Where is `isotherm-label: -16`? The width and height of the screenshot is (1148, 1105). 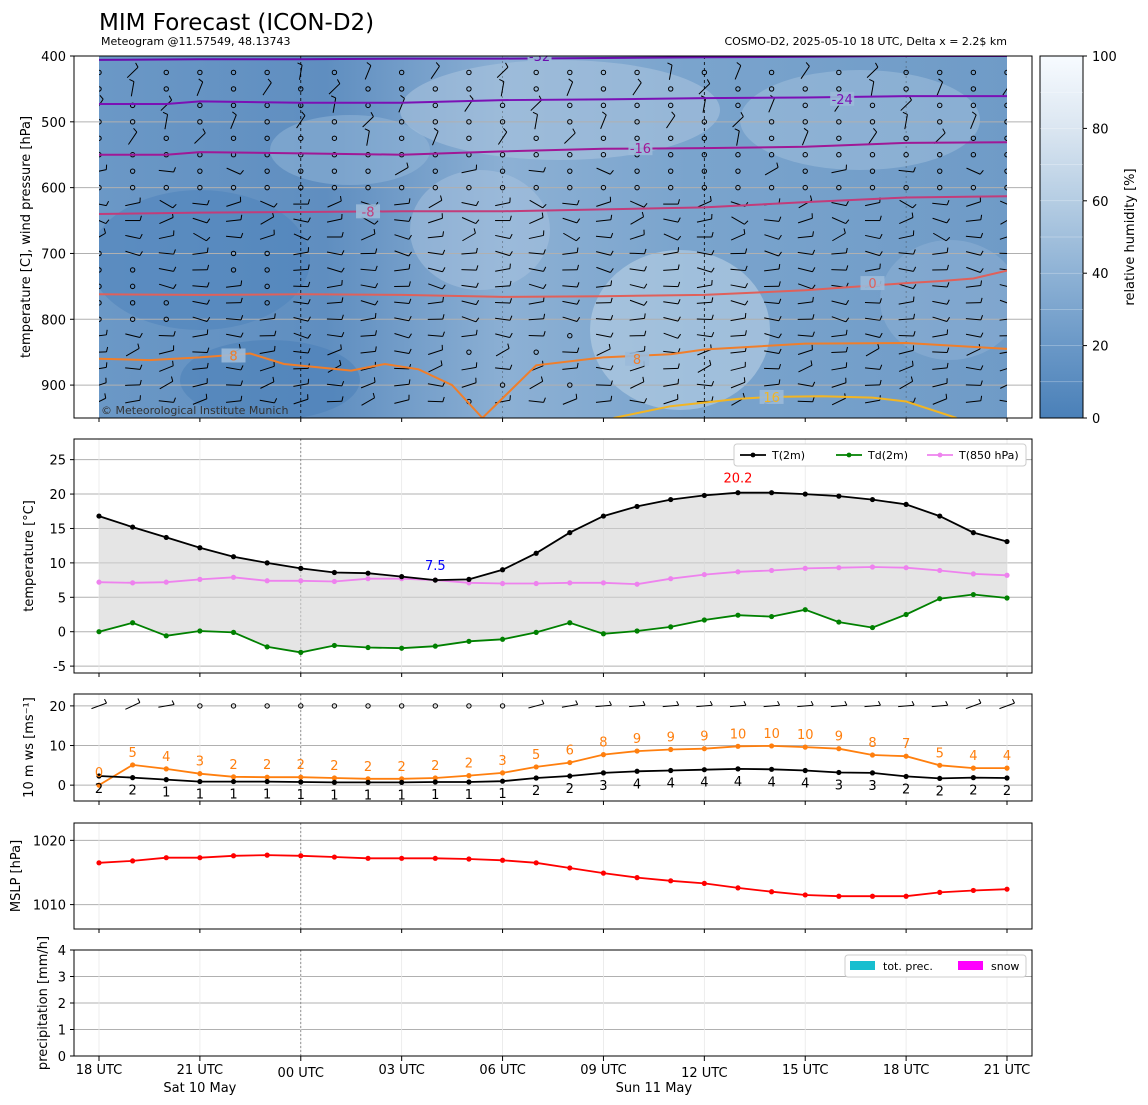 isotherm-label: -16 is located at coordinates (640, 149).